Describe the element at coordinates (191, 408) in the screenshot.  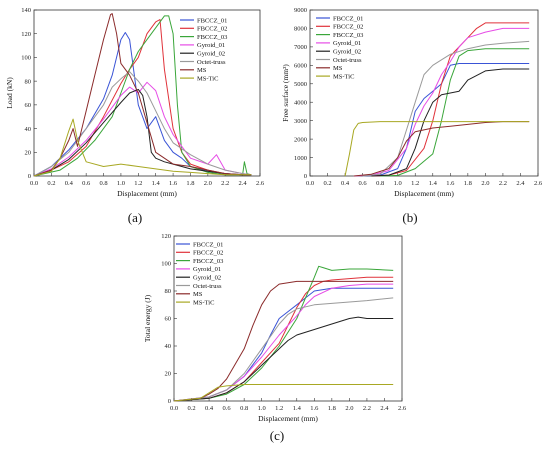
I see `x-tick-label: 0.2` at that location.